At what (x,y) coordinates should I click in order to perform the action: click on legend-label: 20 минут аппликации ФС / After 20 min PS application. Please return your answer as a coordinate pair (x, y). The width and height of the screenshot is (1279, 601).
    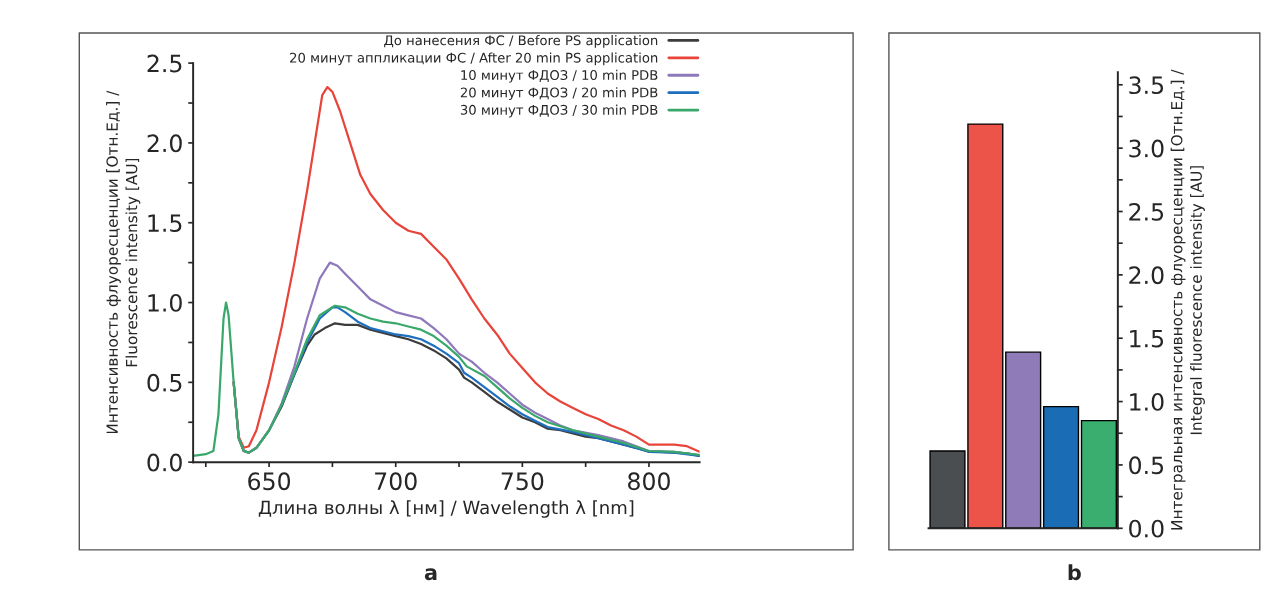
    Looking at the image, I should click on (474, 59).